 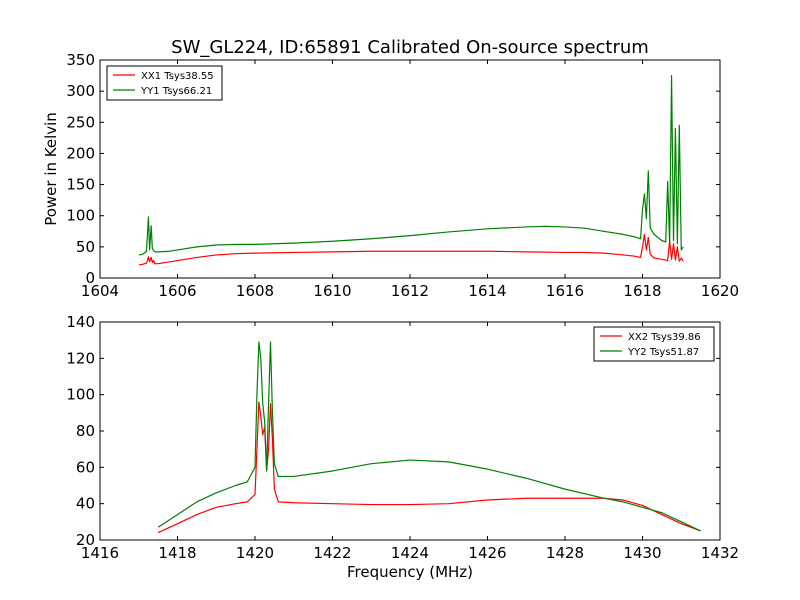 What do you see at coordinates (80, 122) in the screenshot?
I see `y-tick-label: 250` at bounding box center [80, 122].